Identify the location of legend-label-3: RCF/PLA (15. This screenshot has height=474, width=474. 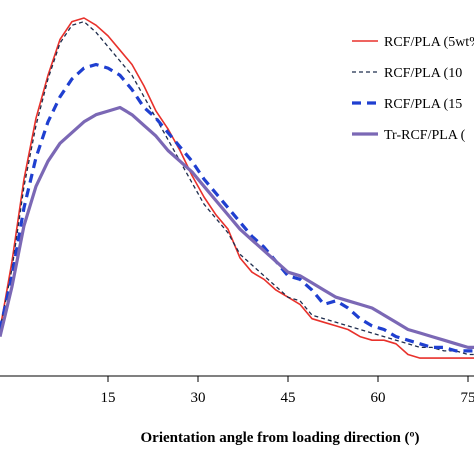
(423, 104).